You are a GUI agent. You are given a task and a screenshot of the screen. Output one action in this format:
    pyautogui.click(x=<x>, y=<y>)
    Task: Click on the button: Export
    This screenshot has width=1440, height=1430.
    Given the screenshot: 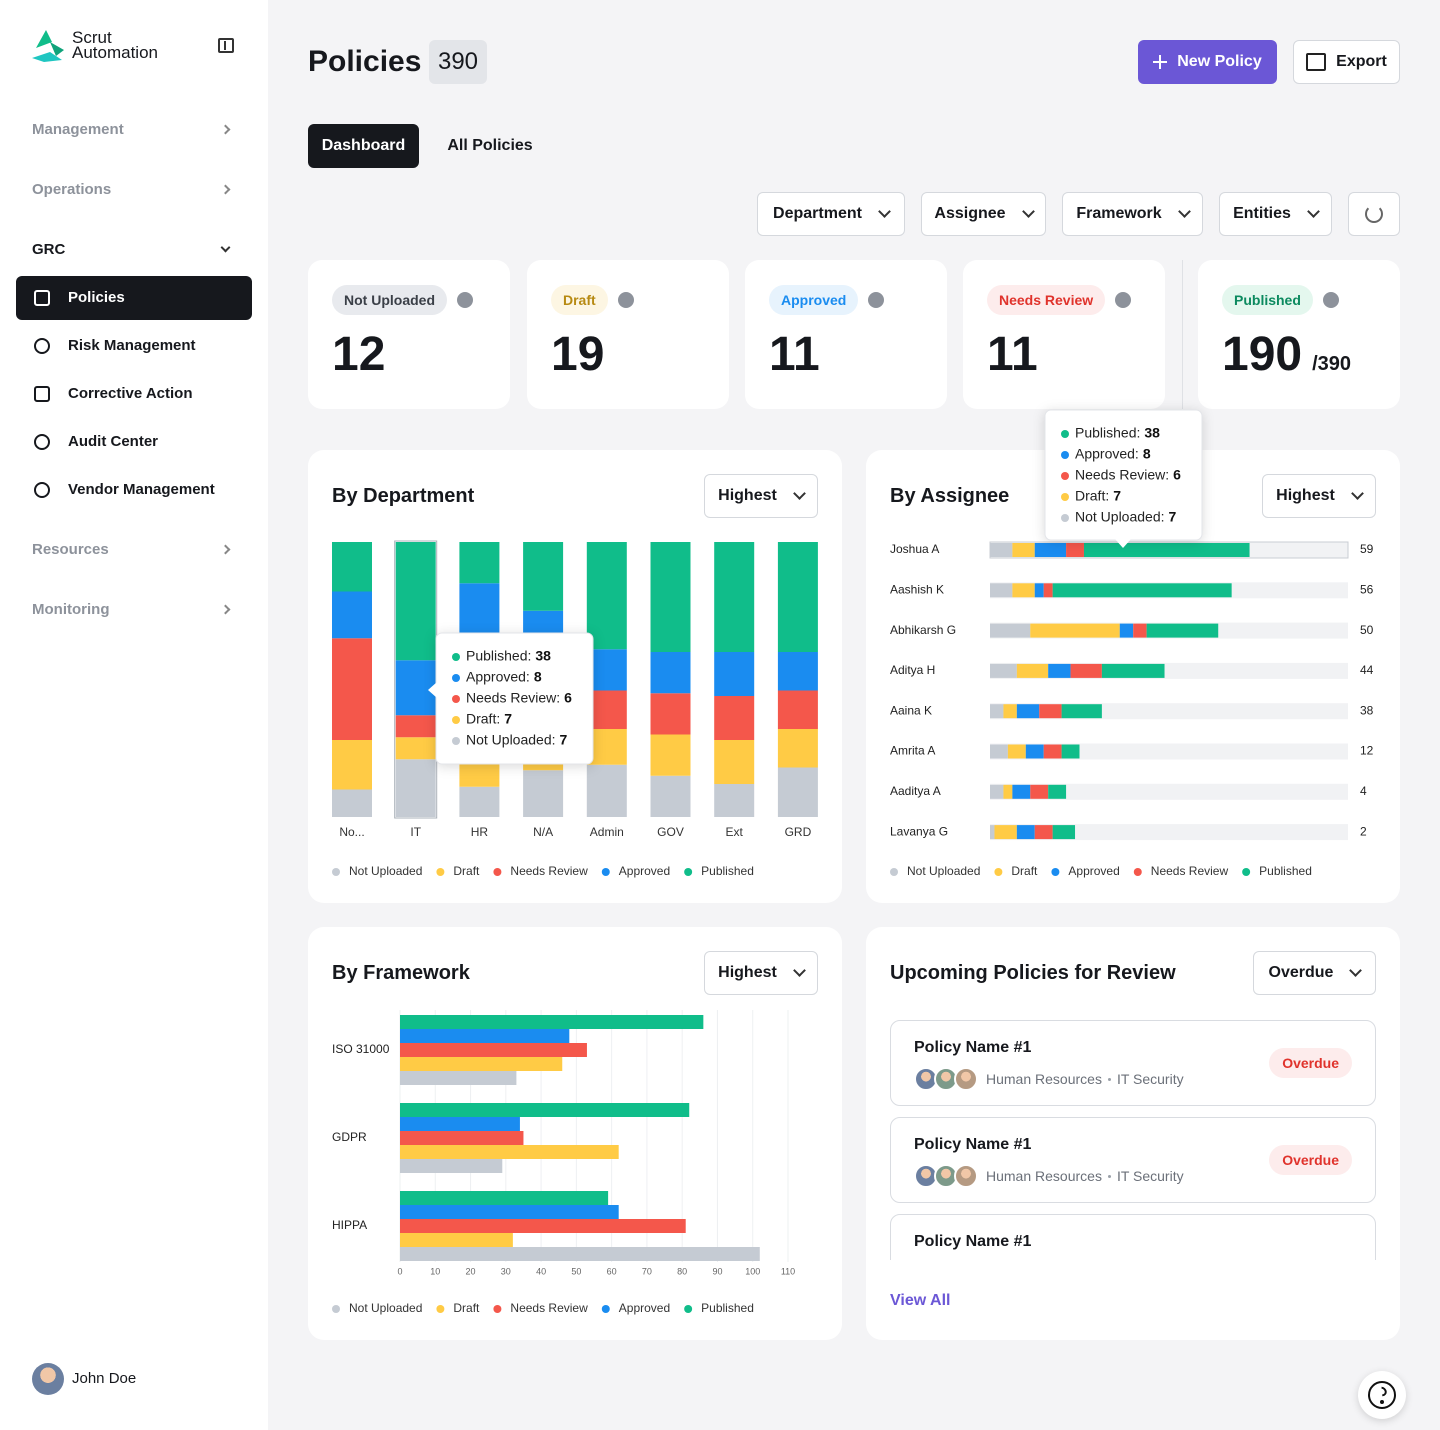 What is the action you would take?
    pyautogui.click(x=1346, y=62)
    